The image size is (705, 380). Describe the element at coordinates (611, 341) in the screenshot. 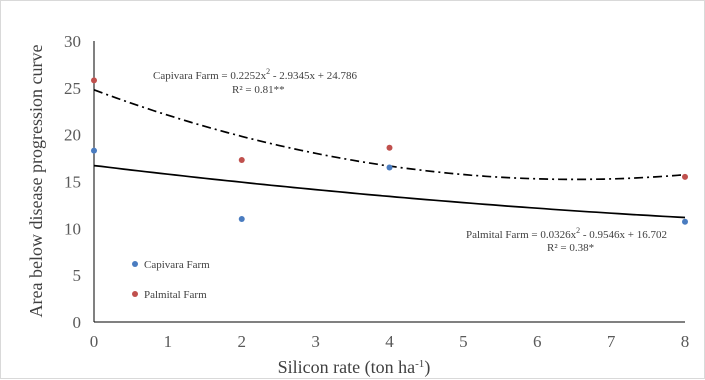

I see `x-tick-label: 7` at that location.